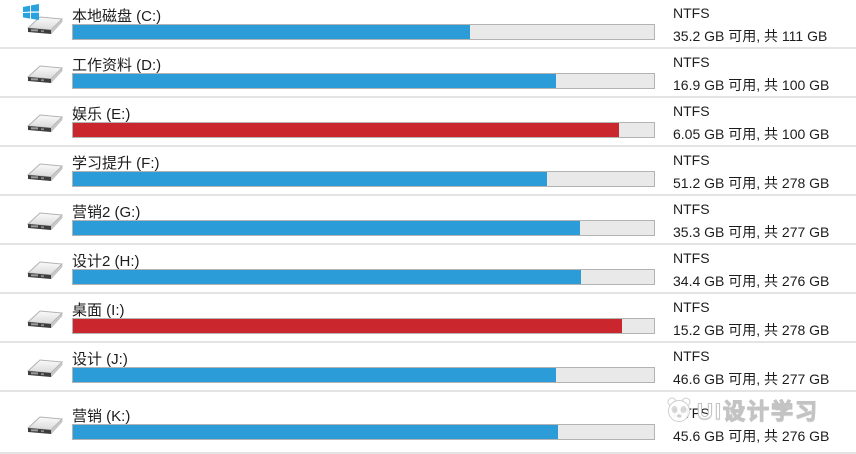  I want to click on drive-row-c: 本地磁盘 (C:) NTFS 35.2 GB 可用, 共 111 GB, so click(428, 24).